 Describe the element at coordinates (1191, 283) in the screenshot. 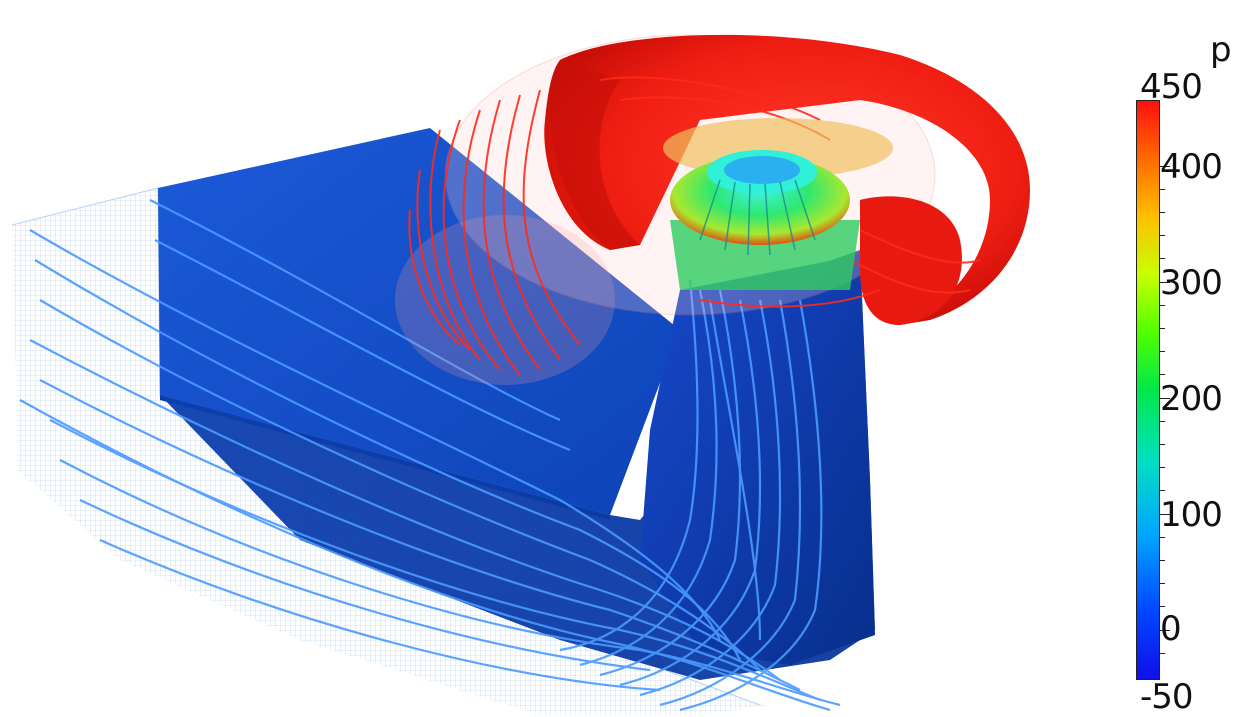

I see `colorbar-tick-label: 300` at that location.